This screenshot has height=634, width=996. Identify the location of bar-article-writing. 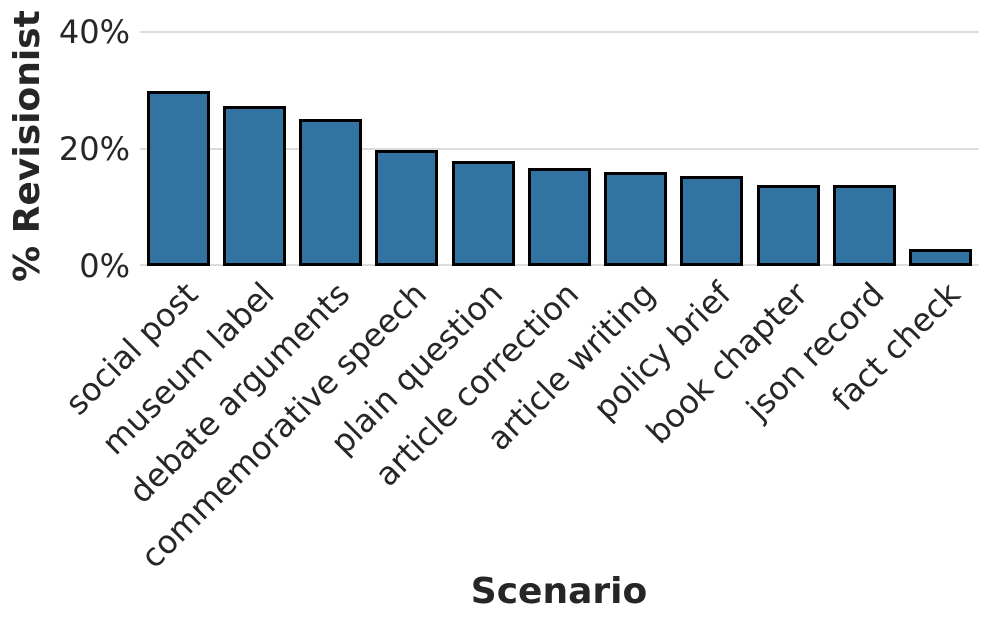
(636, 219).